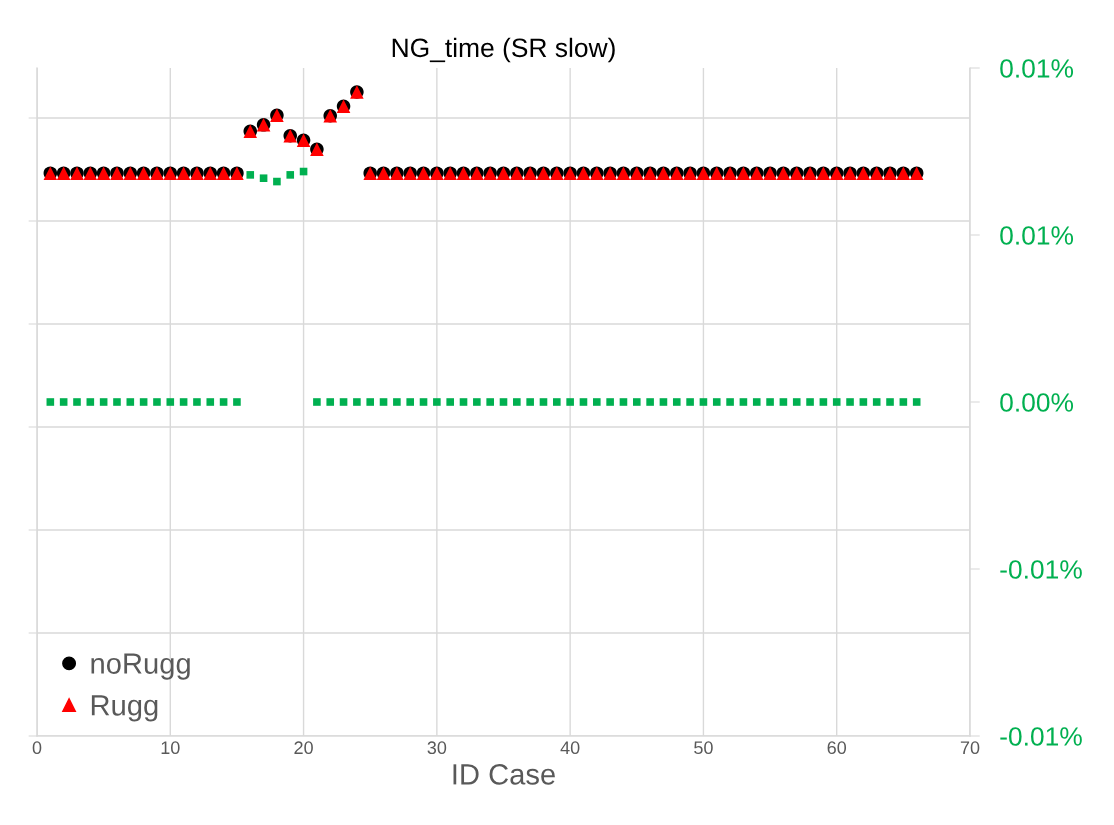  What do you see at coordinates (703, 748) in the screenshot?
I see `x-tick-label: 50` at bounding box center [703, 748].